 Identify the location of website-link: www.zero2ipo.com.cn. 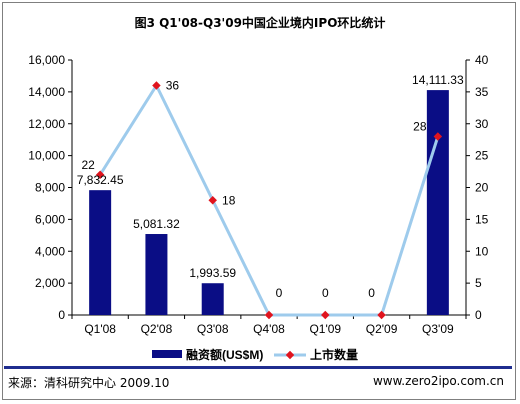
(438, 381).